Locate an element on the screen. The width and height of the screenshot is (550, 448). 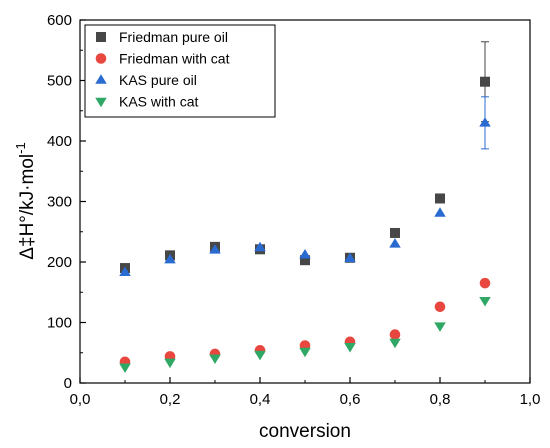
y-tick-label: 100 is located at coordinates (59, 323).